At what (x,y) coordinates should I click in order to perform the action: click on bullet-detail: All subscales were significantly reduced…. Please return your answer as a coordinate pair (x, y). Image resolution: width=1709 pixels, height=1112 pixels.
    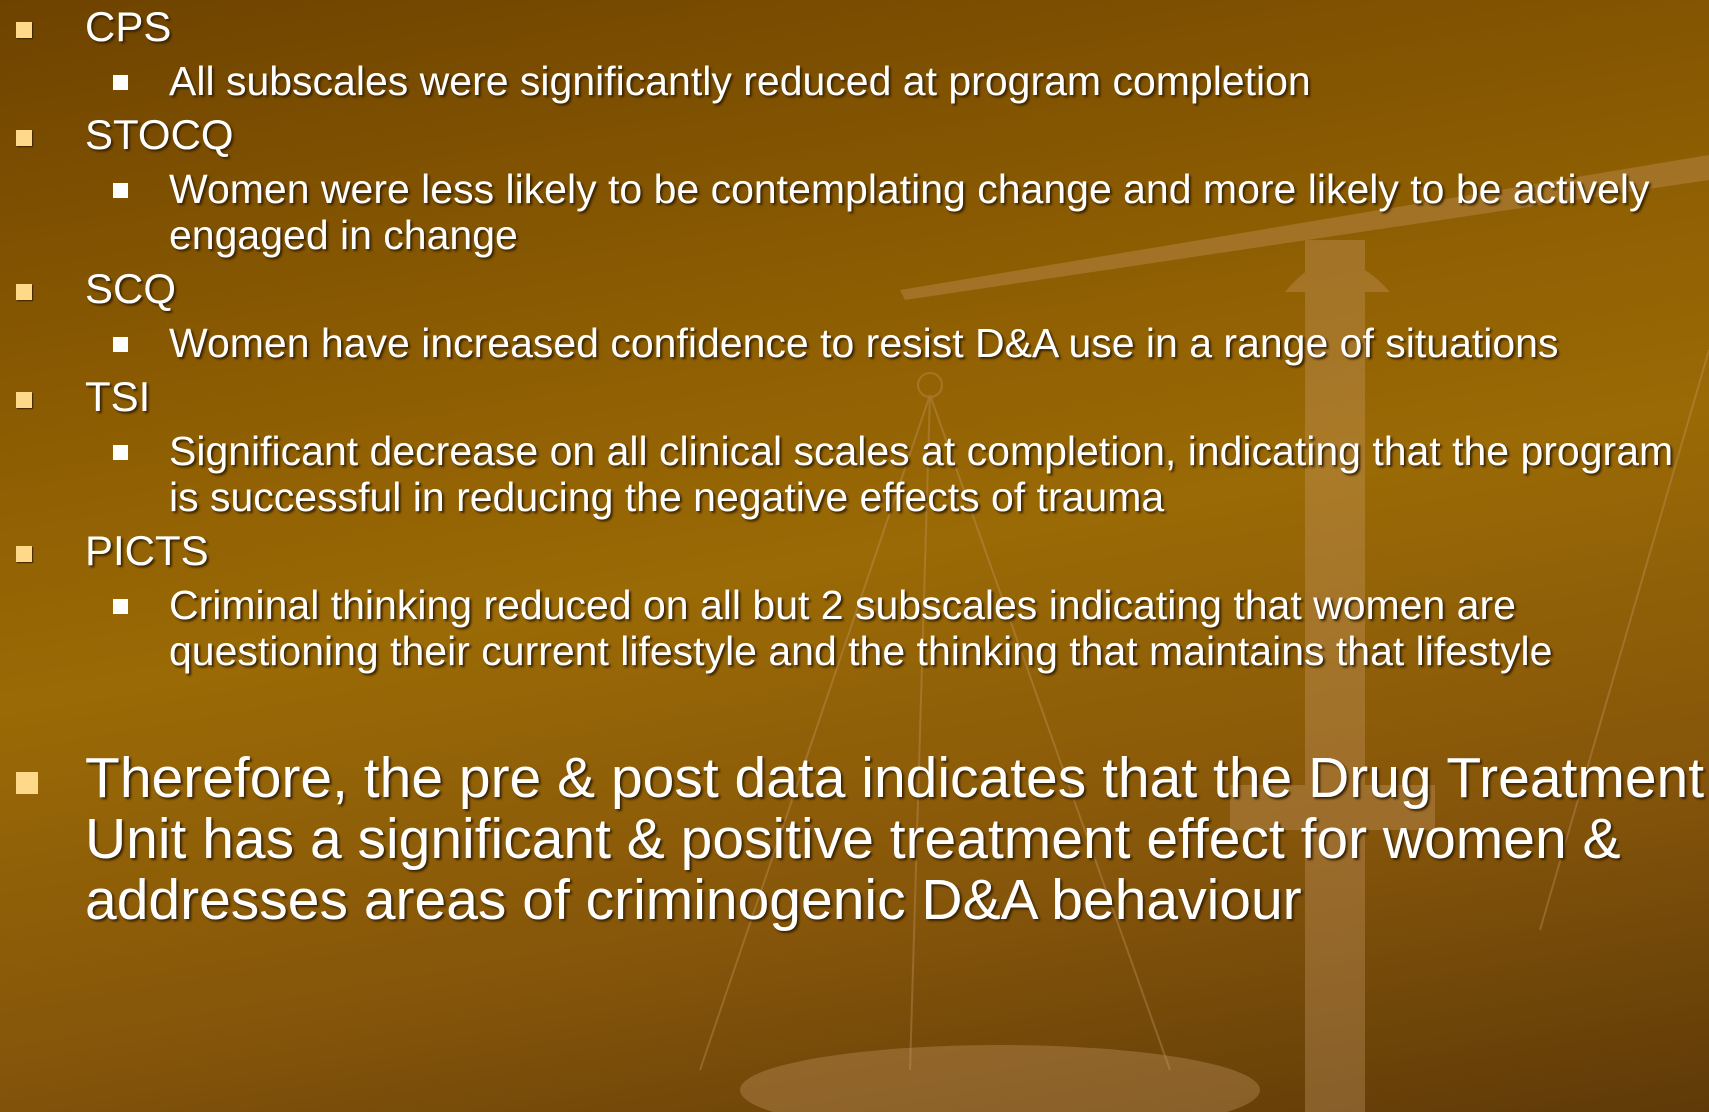
    Looking at the image, I should click on (896, 81).